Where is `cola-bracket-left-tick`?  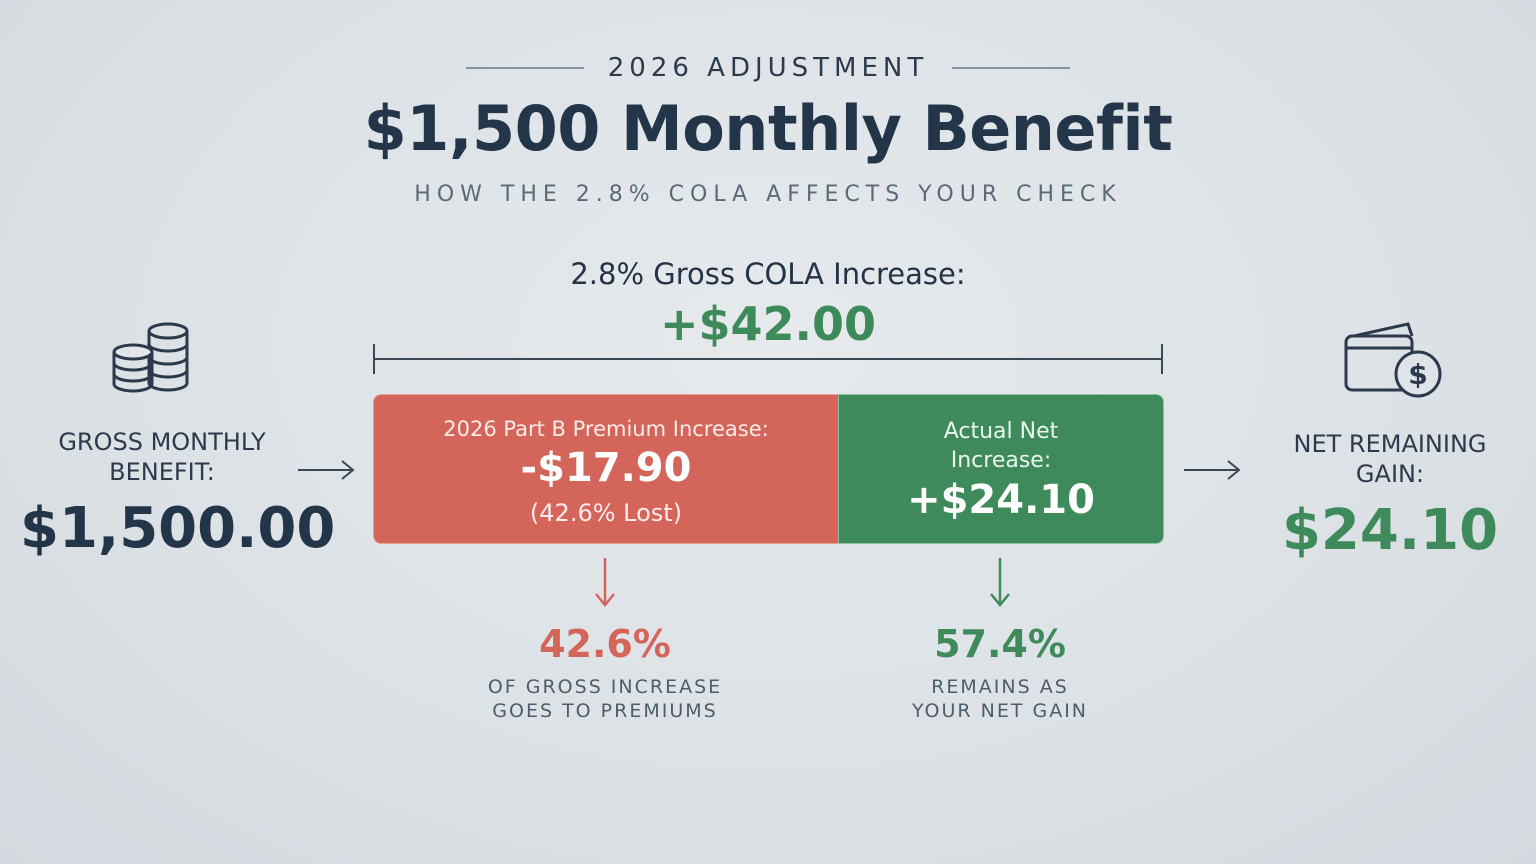
cola-bracket-left-tick is located at coordinates (374, 359).